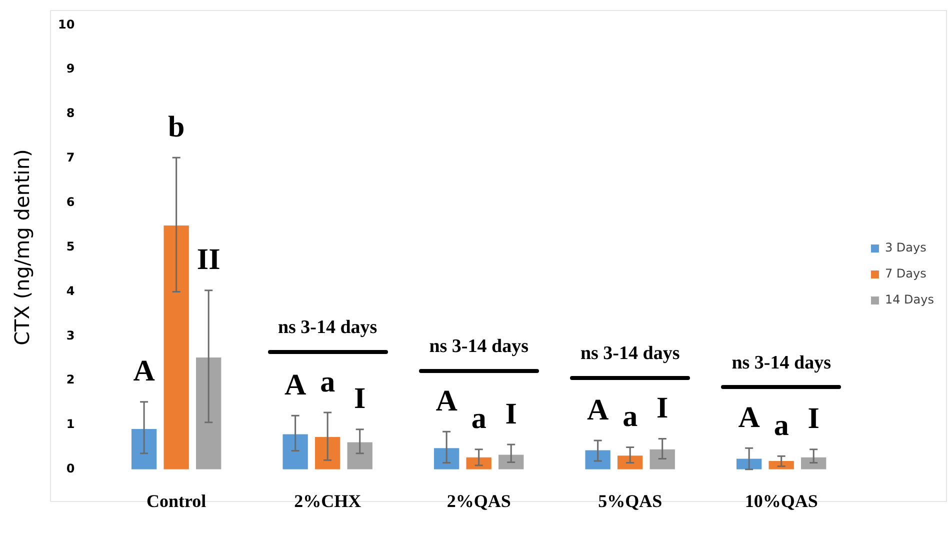  What do you see at coordinates (781, 500) in the screenshot?
I see `x-tick-label: 10%QAS` at bounding box center [781, 500].